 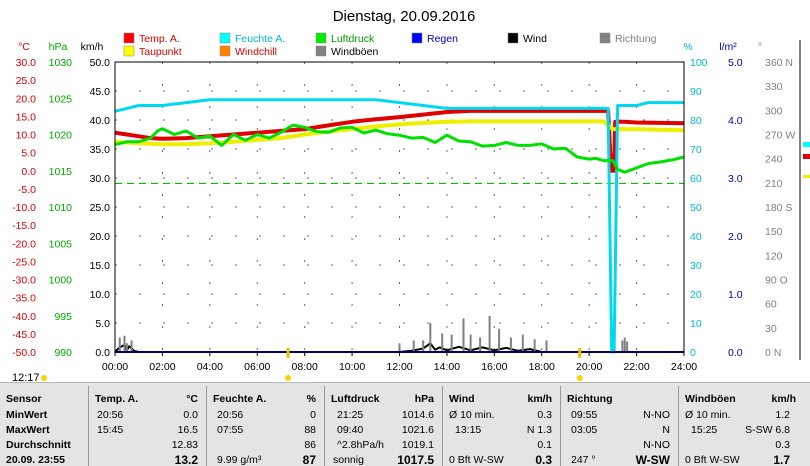 I want to click on tick-wind: 30.0, so click(x=100, y=179).